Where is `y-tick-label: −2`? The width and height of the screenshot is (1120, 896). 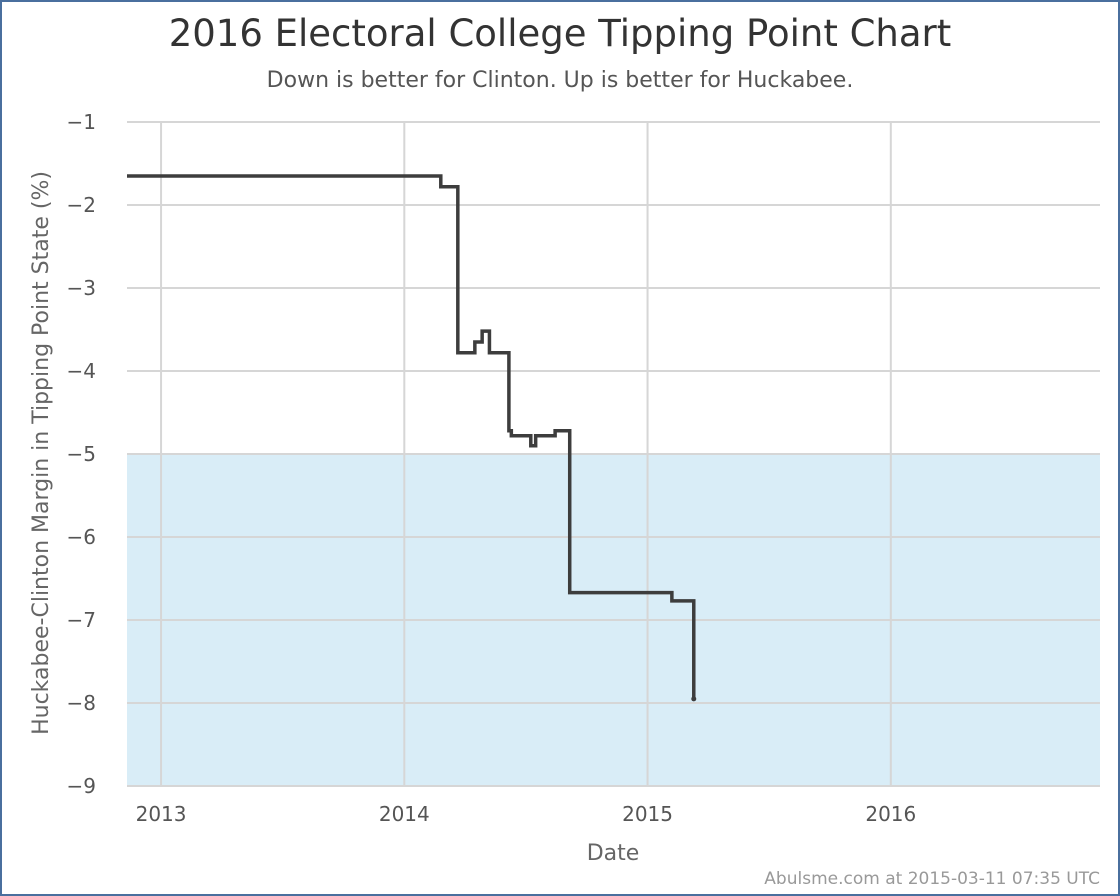 y-tick-label: −2 is located at coordinates (81, 205).